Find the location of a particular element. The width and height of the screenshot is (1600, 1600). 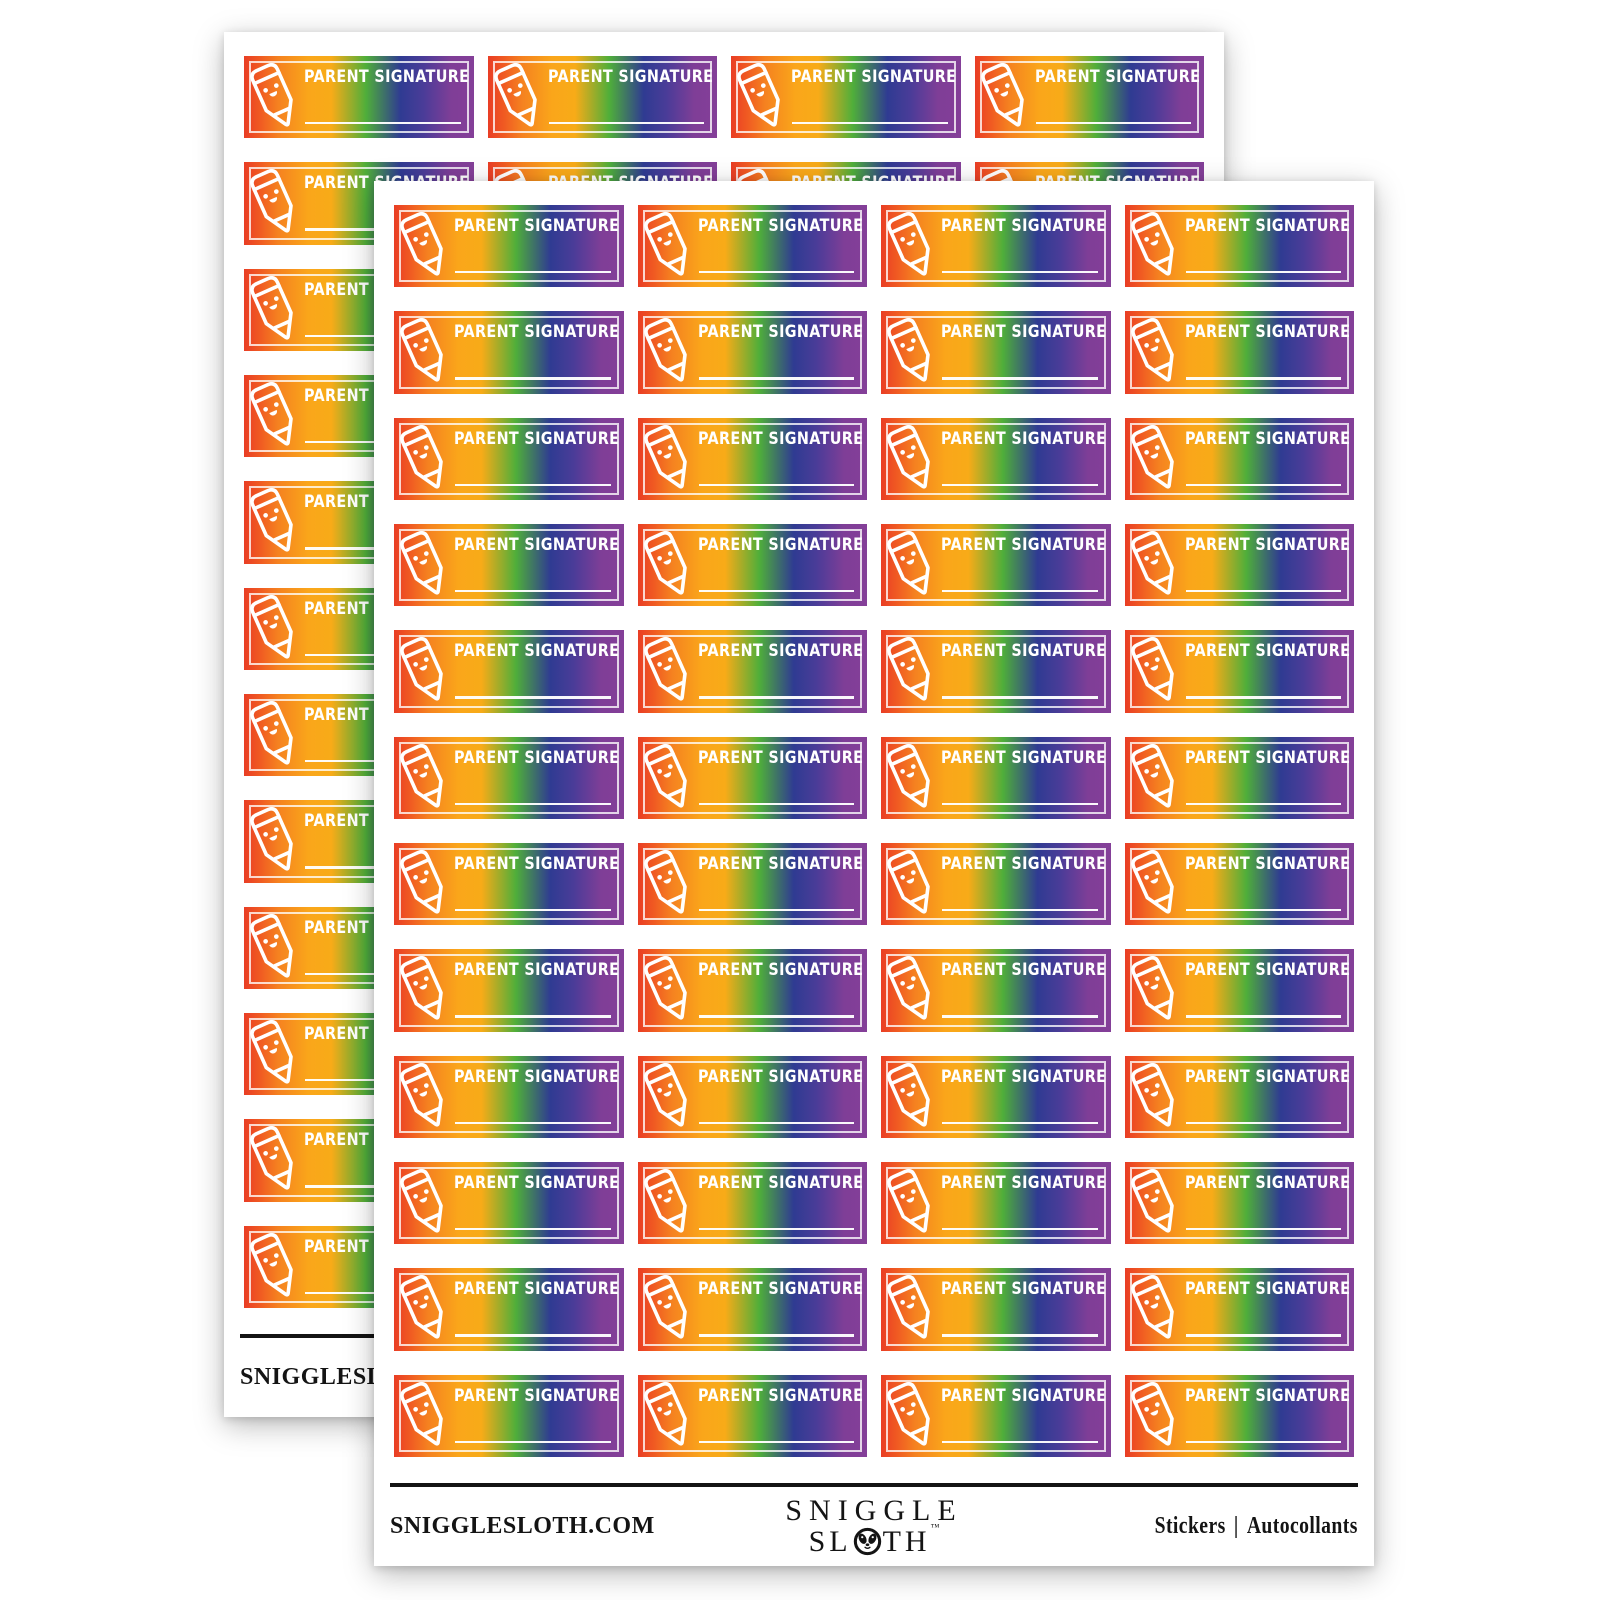

website-label: SNIGGLESLOTH.COM is located at coordinates (522, 1525).